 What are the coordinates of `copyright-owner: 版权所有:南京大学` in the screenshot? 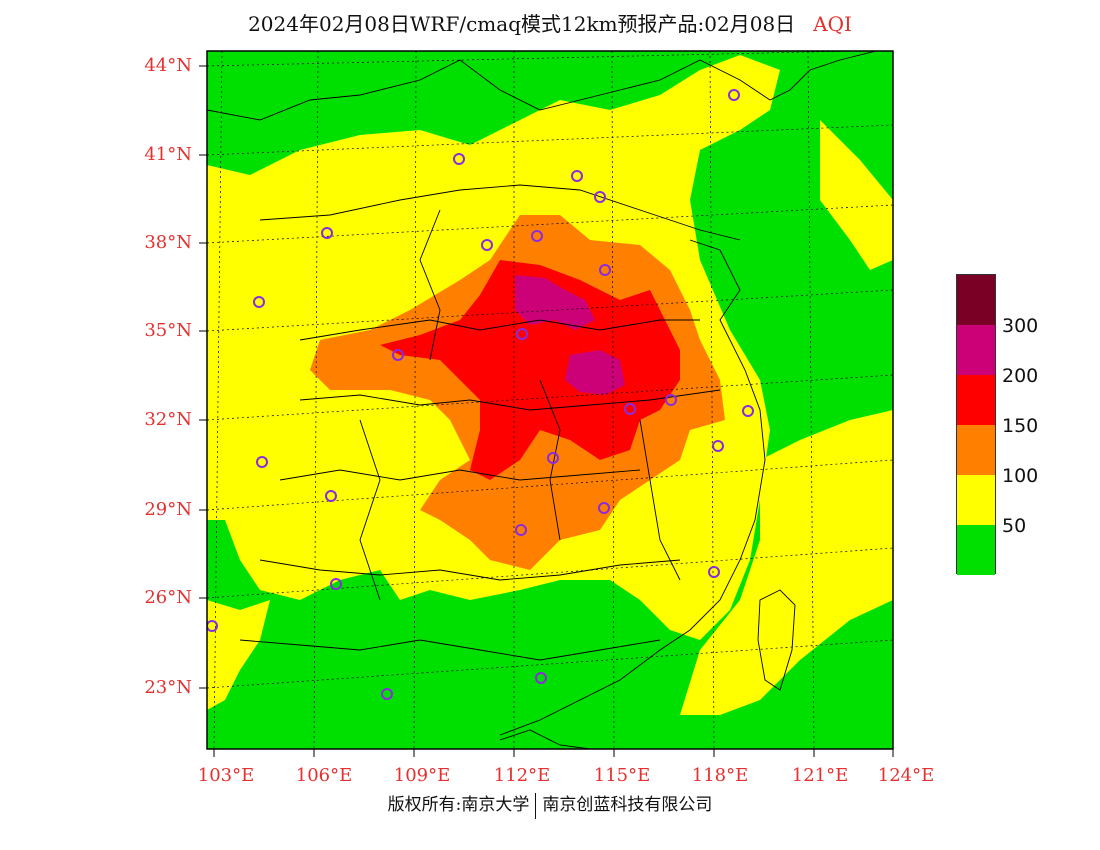 It's located at (458, 805).